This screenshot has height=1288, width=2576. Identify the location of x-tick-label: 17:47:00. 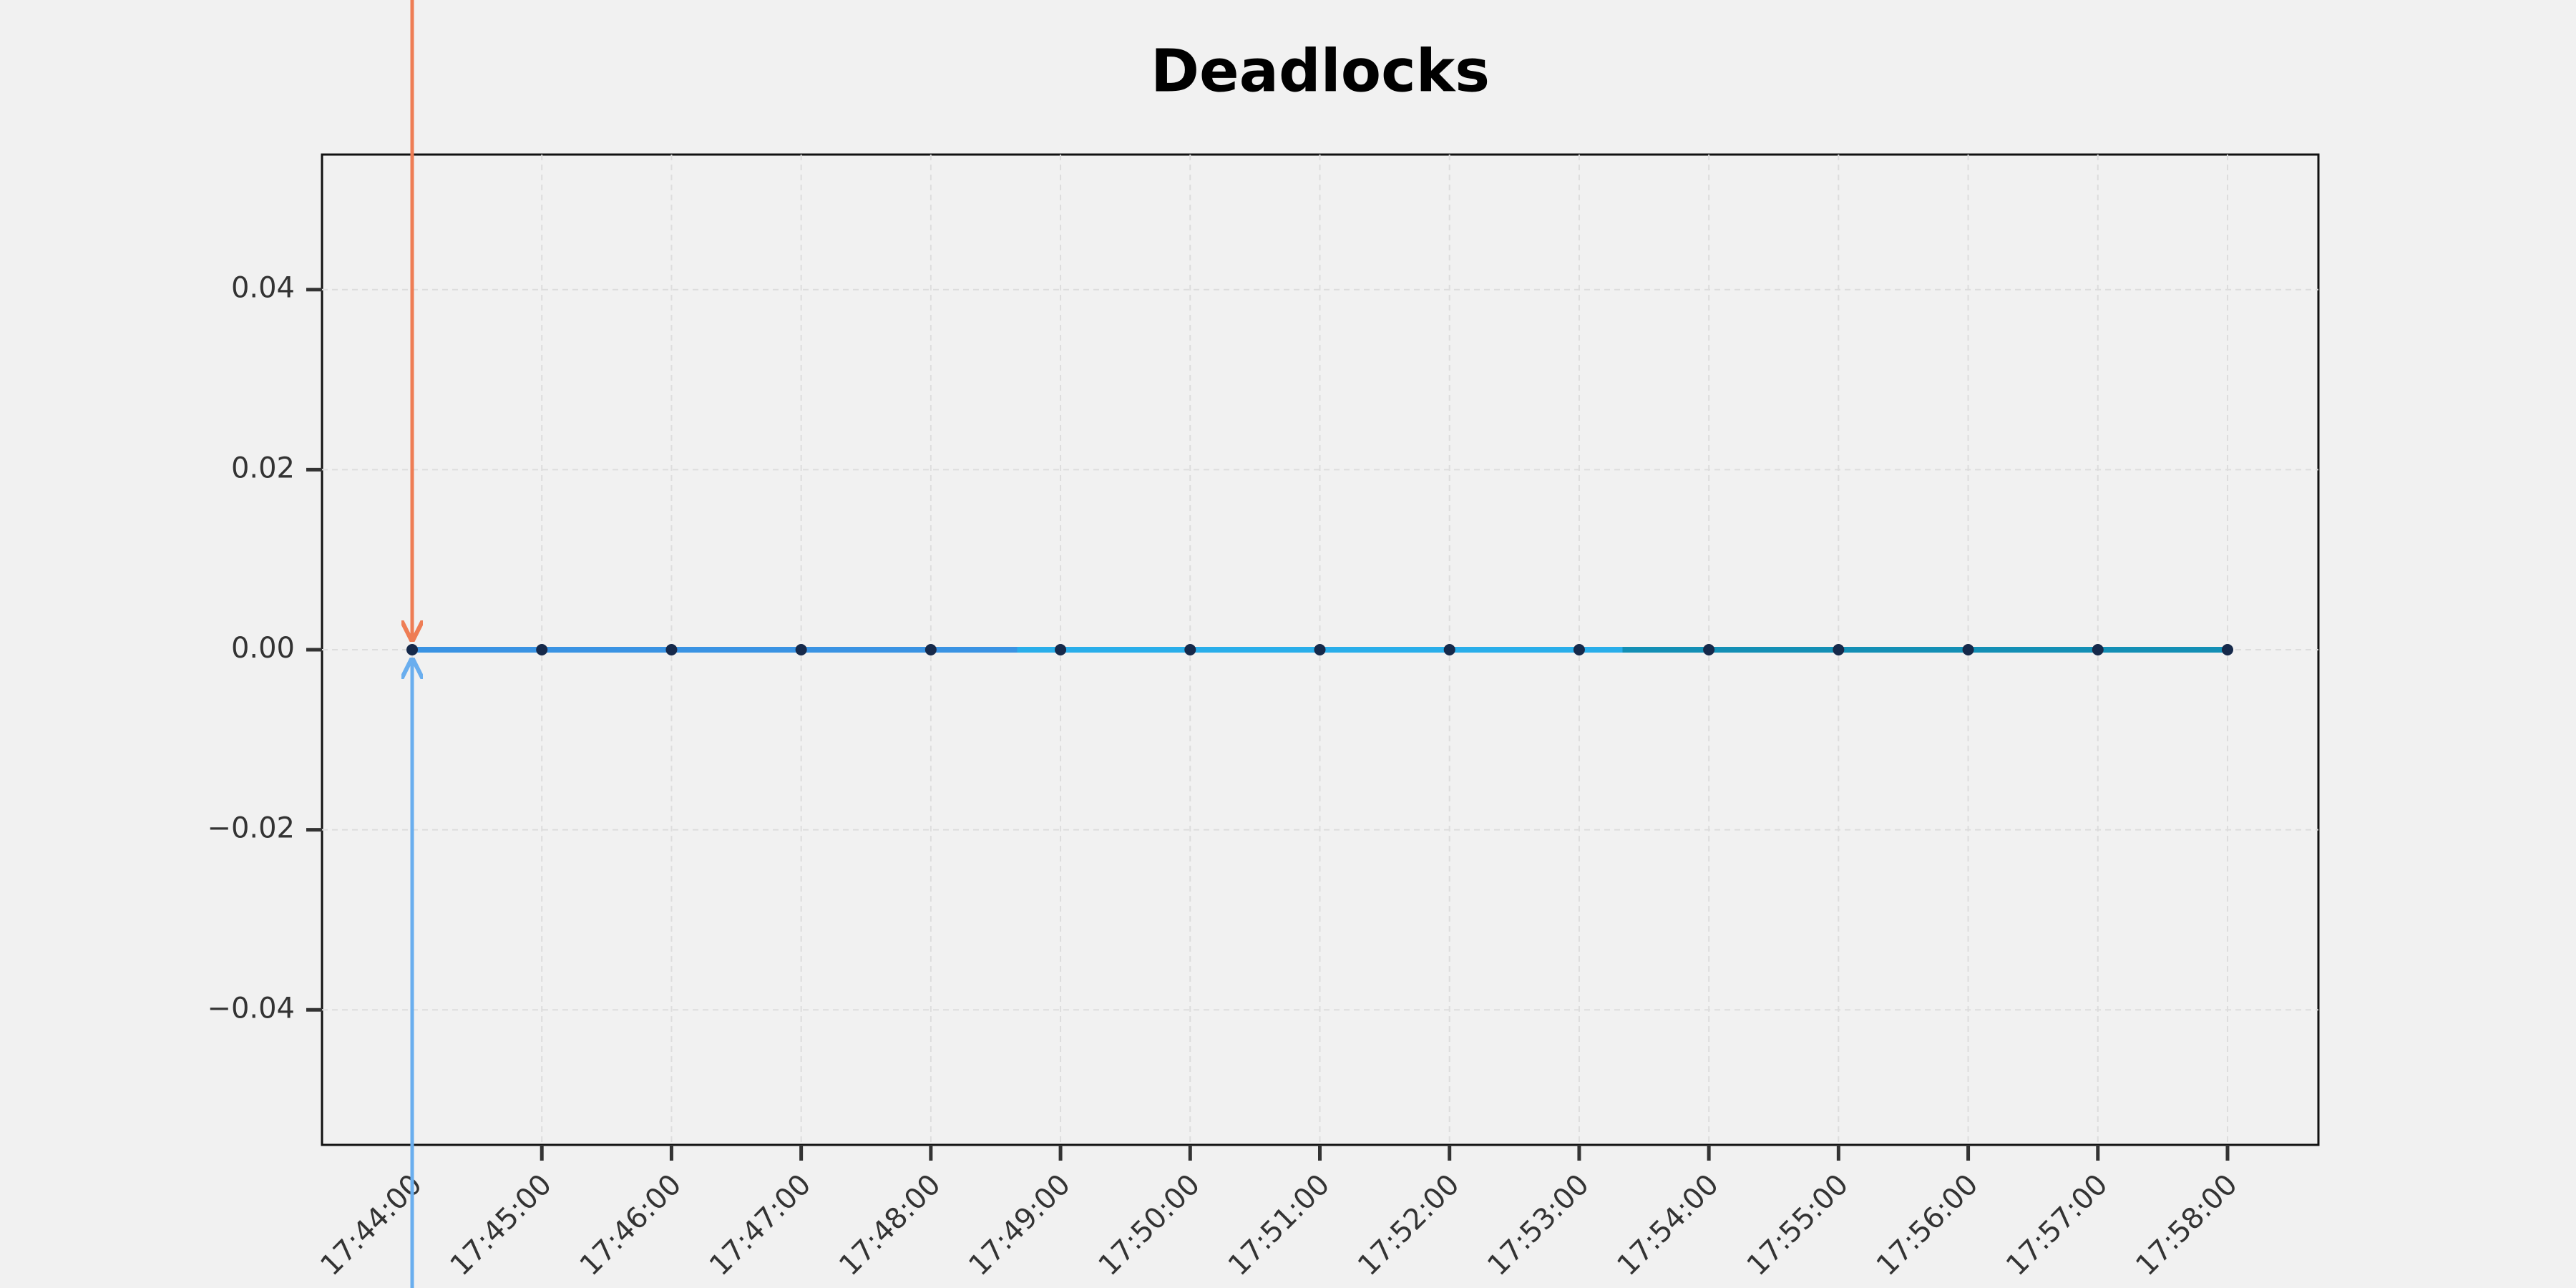
(760, 1225).